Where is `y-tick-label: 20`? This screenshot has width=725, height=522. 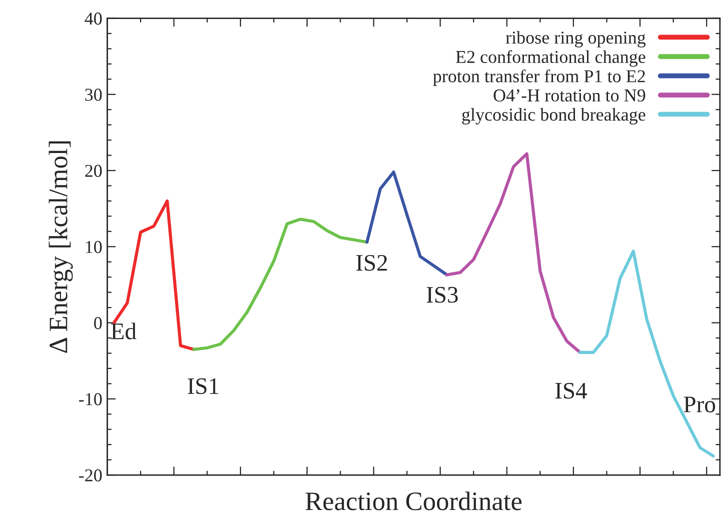 y-tick-label: 20 is located at coordinates (93, 170).